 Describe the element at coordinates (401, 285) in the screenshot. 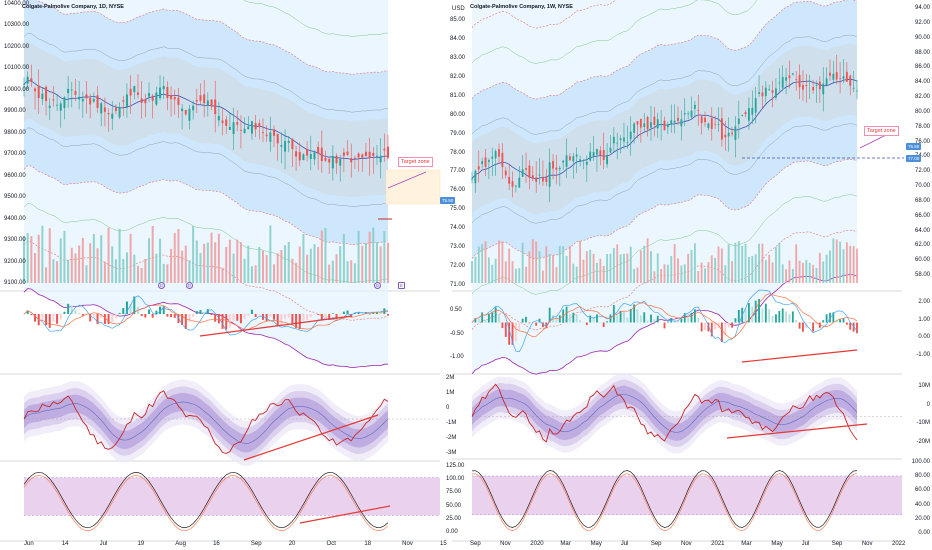

I see `earnings-flag: E` at that location.